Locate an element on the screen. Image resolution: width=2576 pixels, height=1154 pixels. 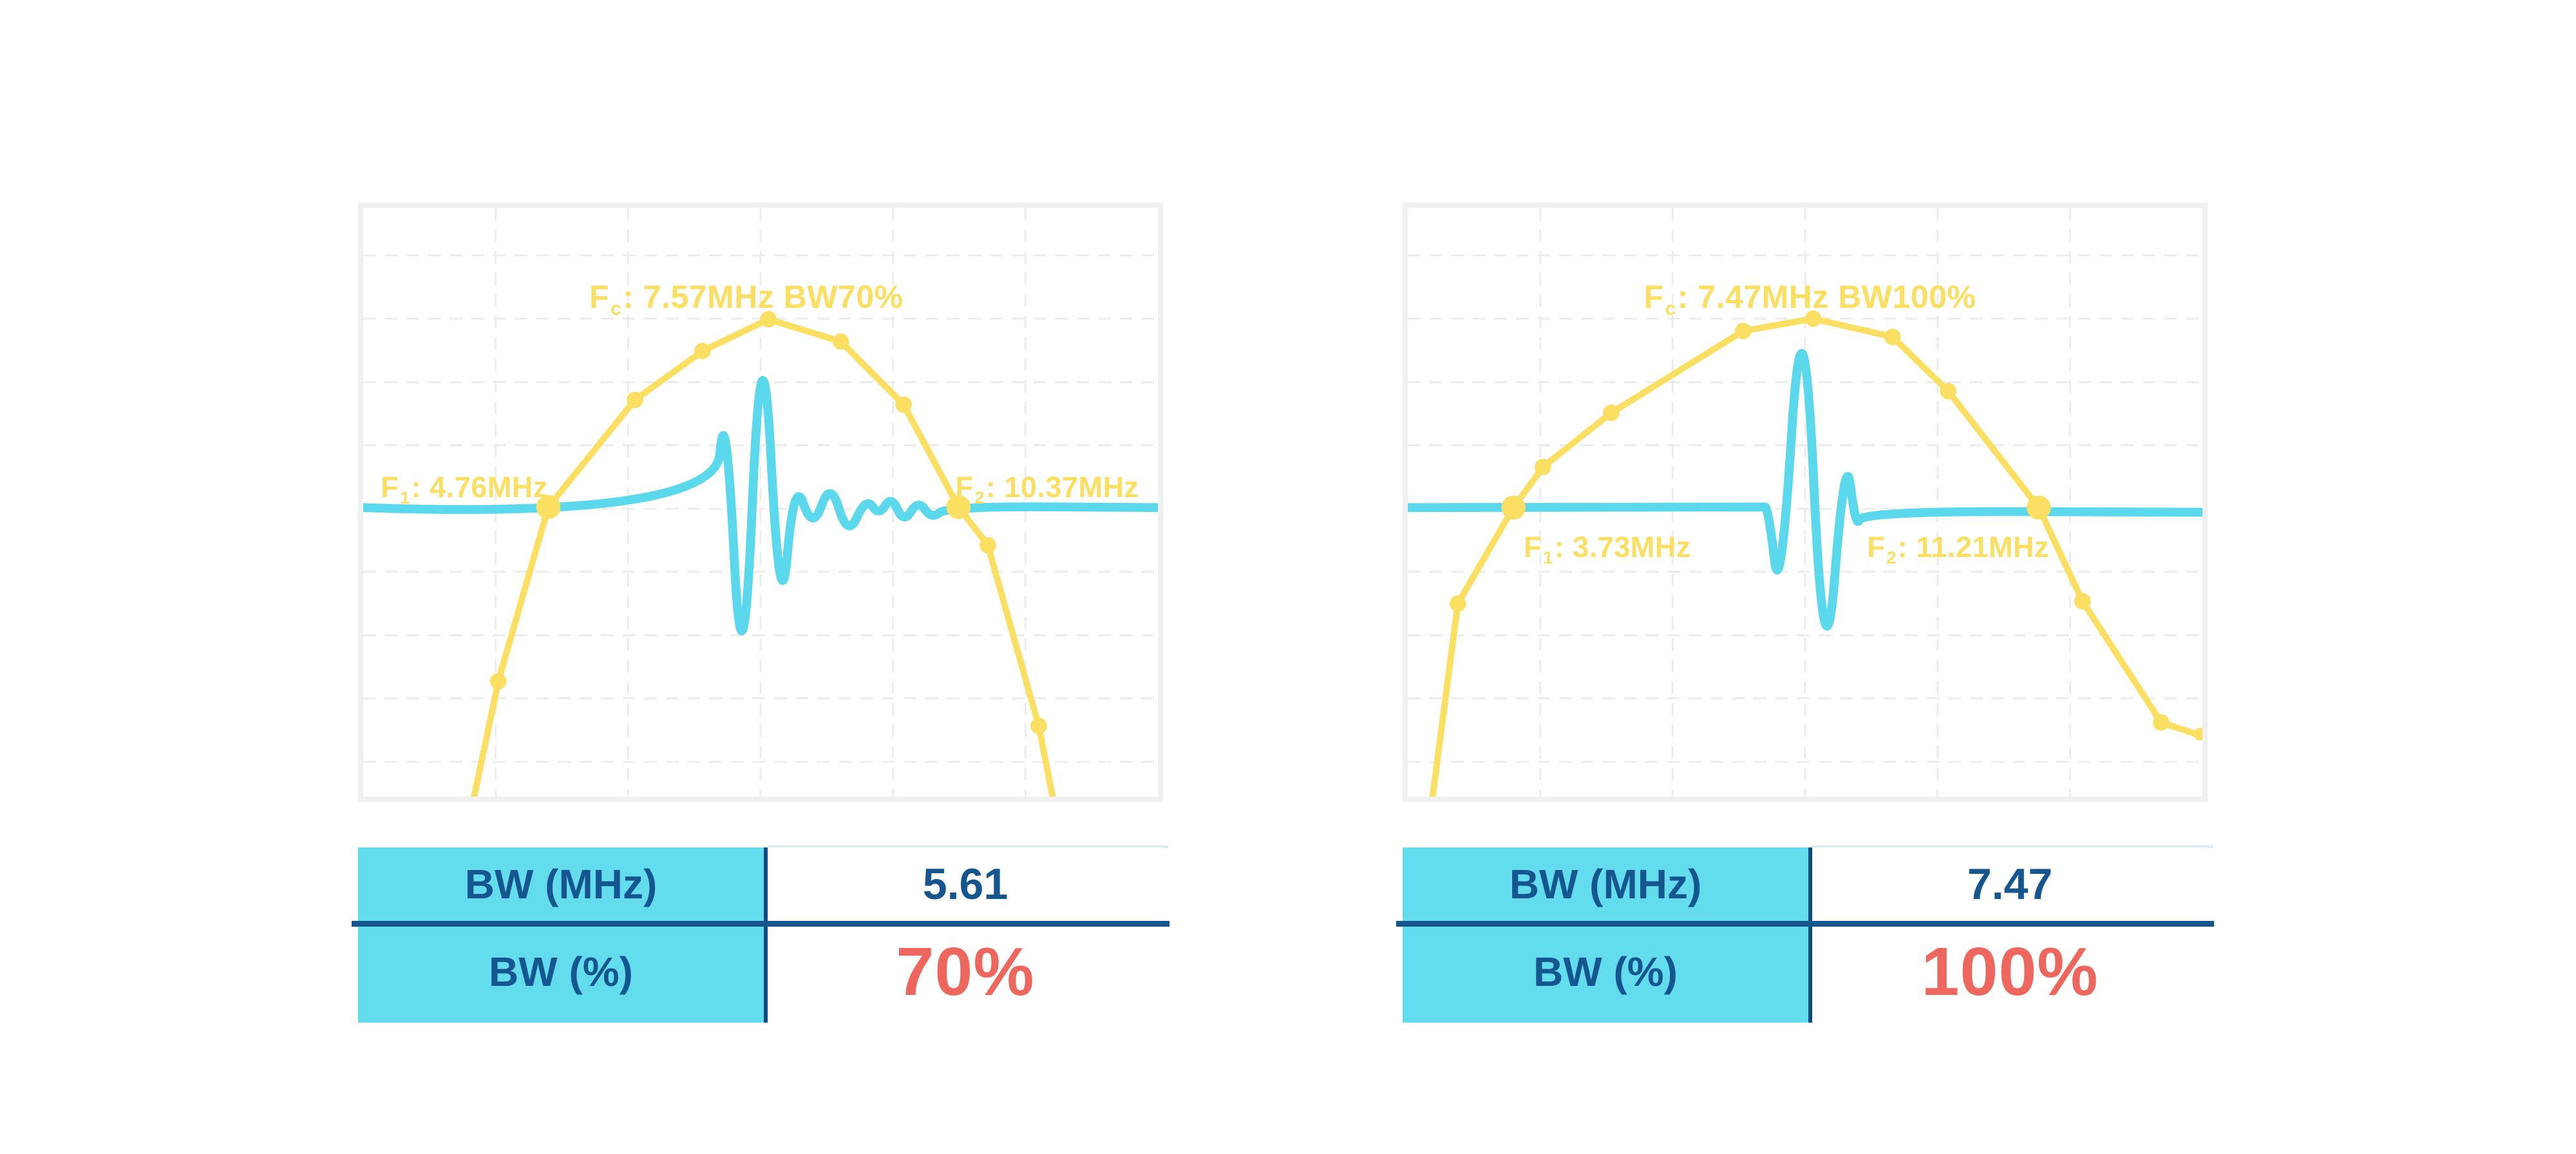
f1-label: F1: 4.76MHz is located at coordinates (464, 490).